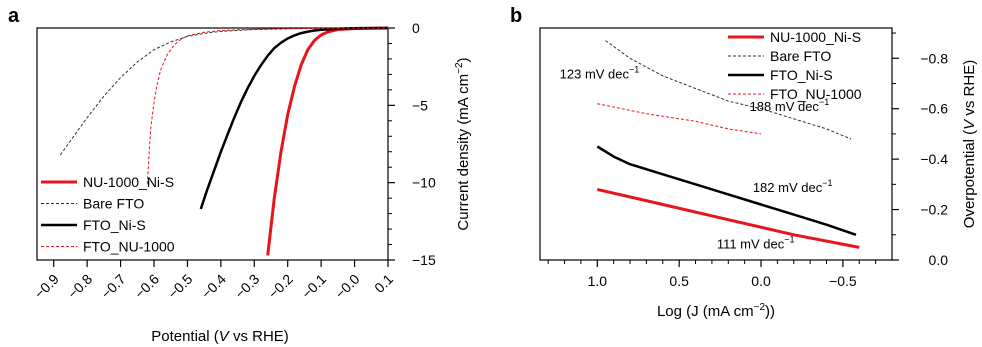  What do you see at coordinates (716, 311) in the screenshot?
I see `panel-b-x-axis-label: Log (J (mA cm−2))` at bounding box center [716, 311].